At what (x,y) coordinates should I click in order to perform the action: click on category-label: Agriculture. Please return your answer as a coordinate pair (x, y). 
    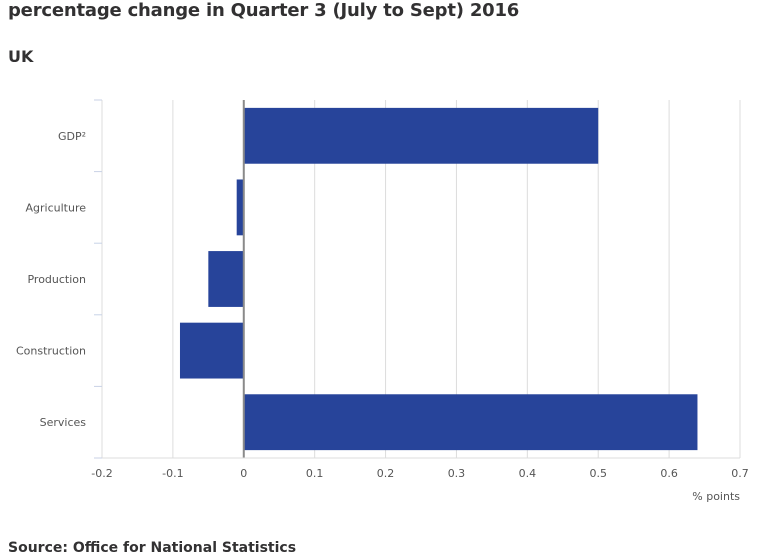
    Looking at the image, I should click on (56, 207).